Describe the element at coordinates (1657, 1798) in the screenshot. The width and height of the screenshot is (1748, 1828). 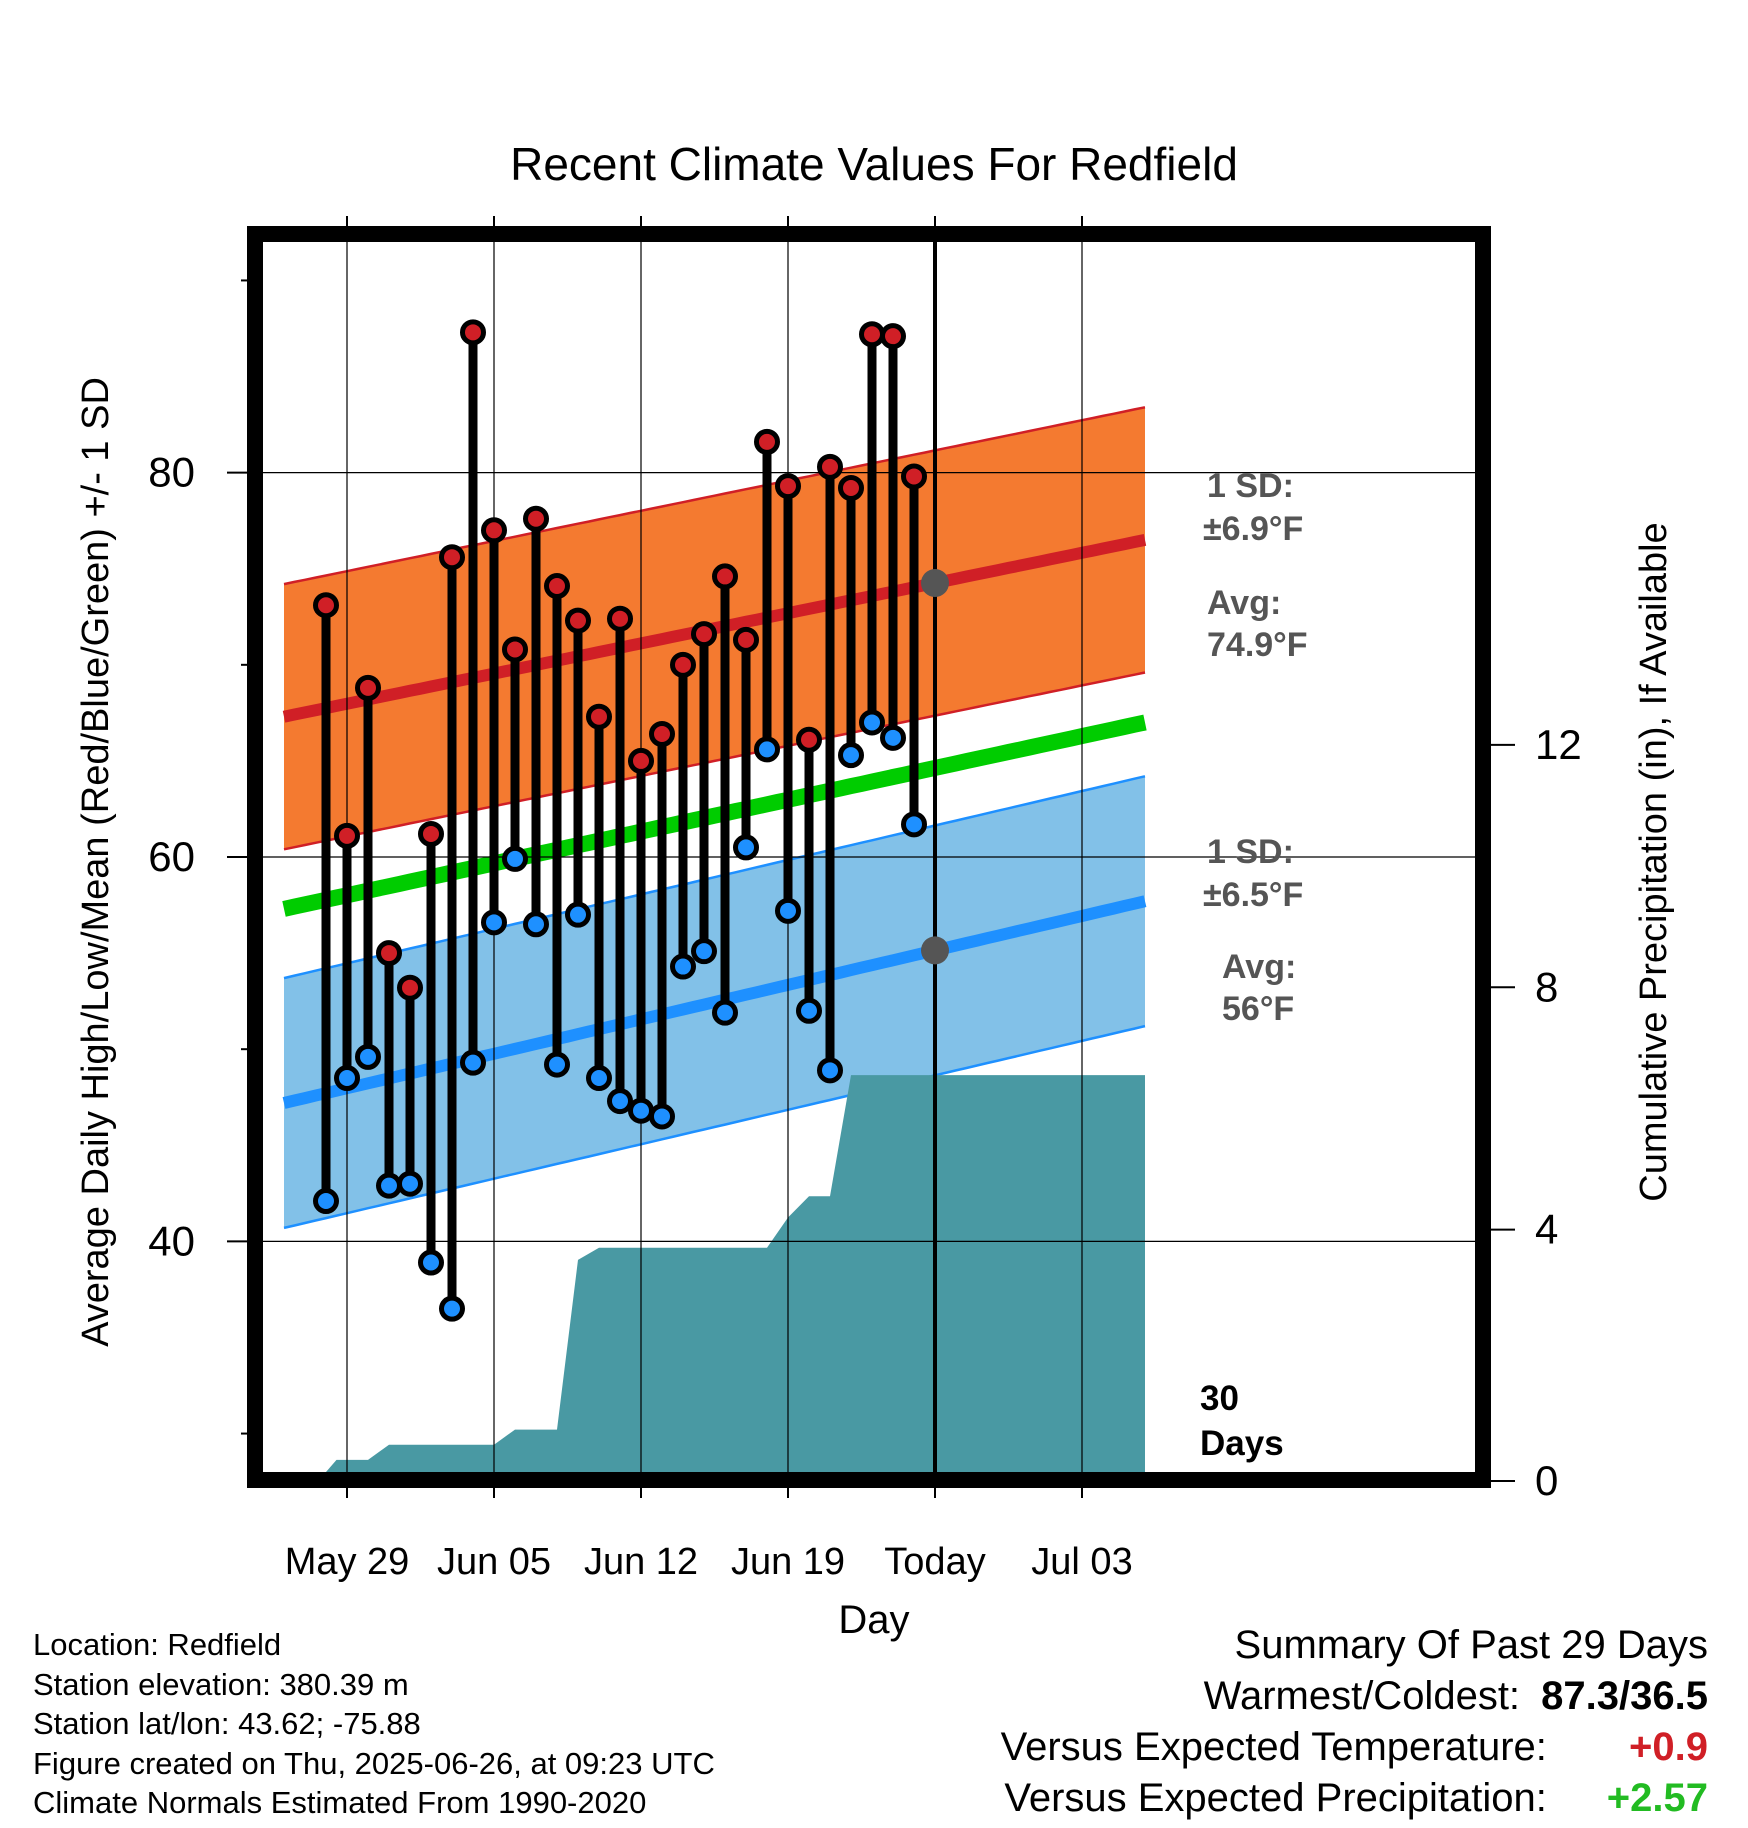
I see `precip-departure-value: +2.57` at that location.